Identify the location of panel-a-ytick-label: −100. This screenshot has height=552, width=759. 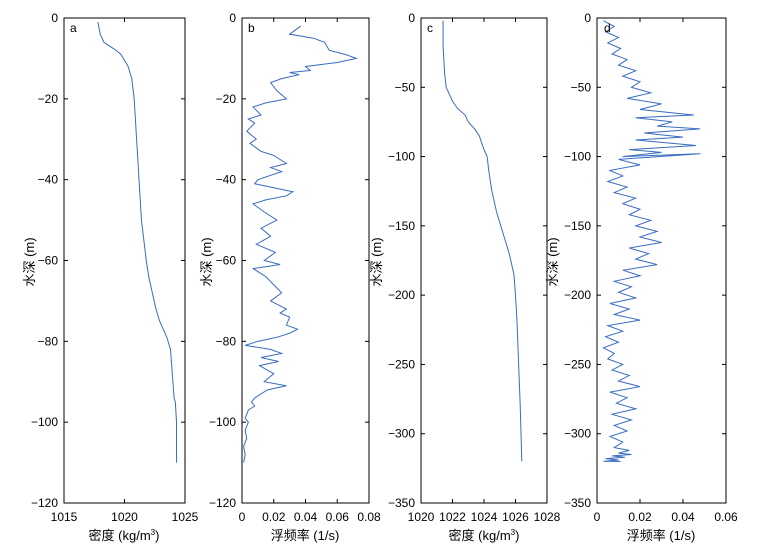
(44, 422).